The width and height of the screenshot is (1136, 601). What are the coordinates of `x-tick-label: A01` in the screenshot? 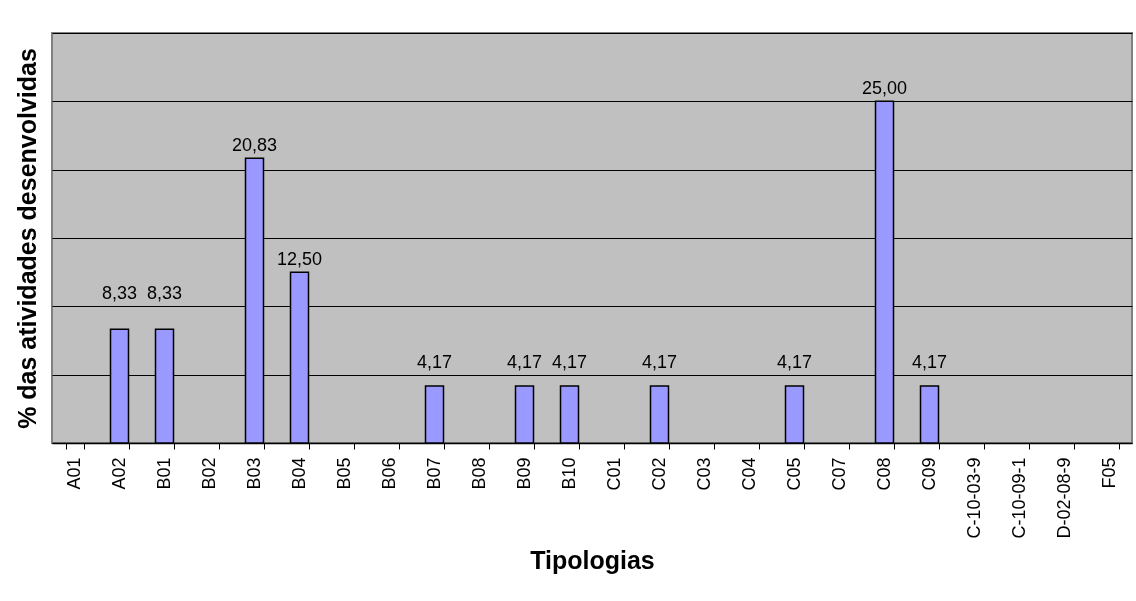 It's located at (74, 473).